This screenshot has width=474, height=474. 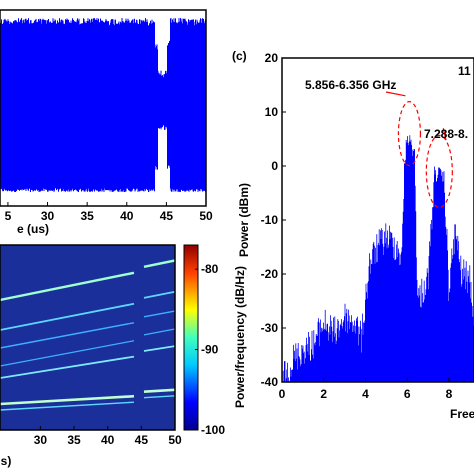 What do you see at coordinates (449, 394) in the screenshot?
I see `x-tick-label: 8` at bounding box center [449, 394].